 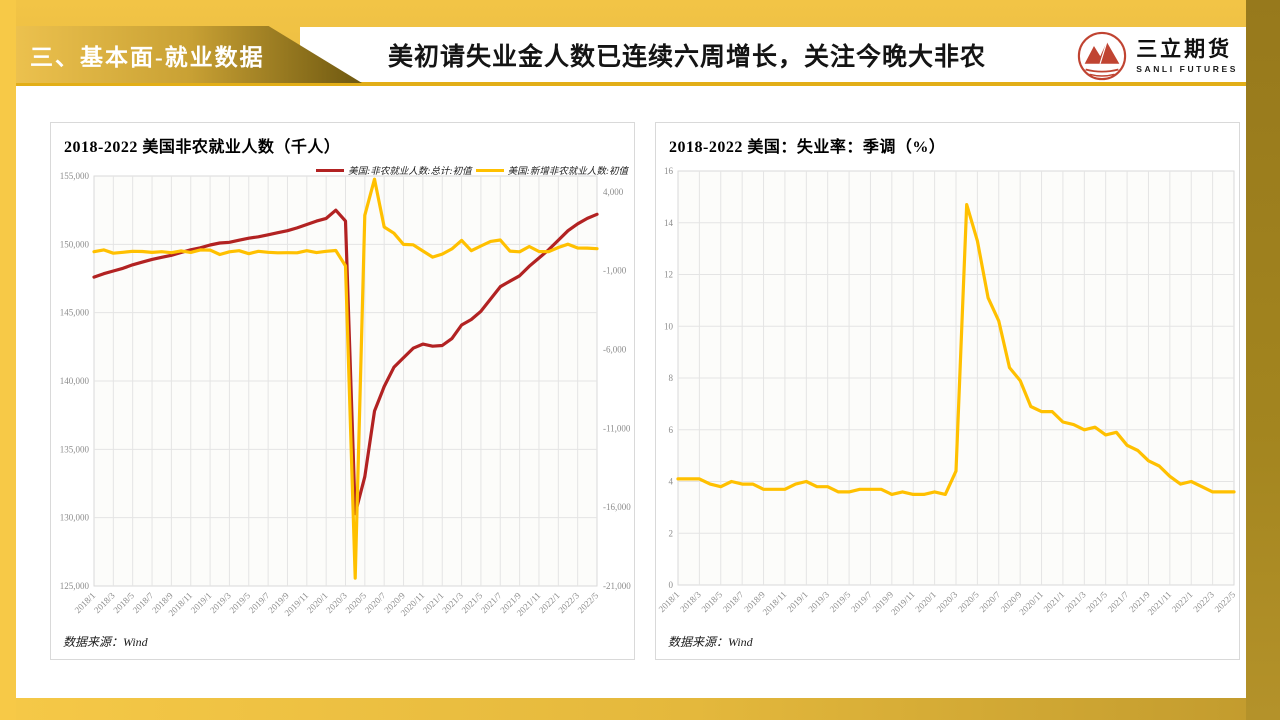 I want to click on logo-text: 三立期货 SANLI FUTURES, so click(x=1187, y=55).